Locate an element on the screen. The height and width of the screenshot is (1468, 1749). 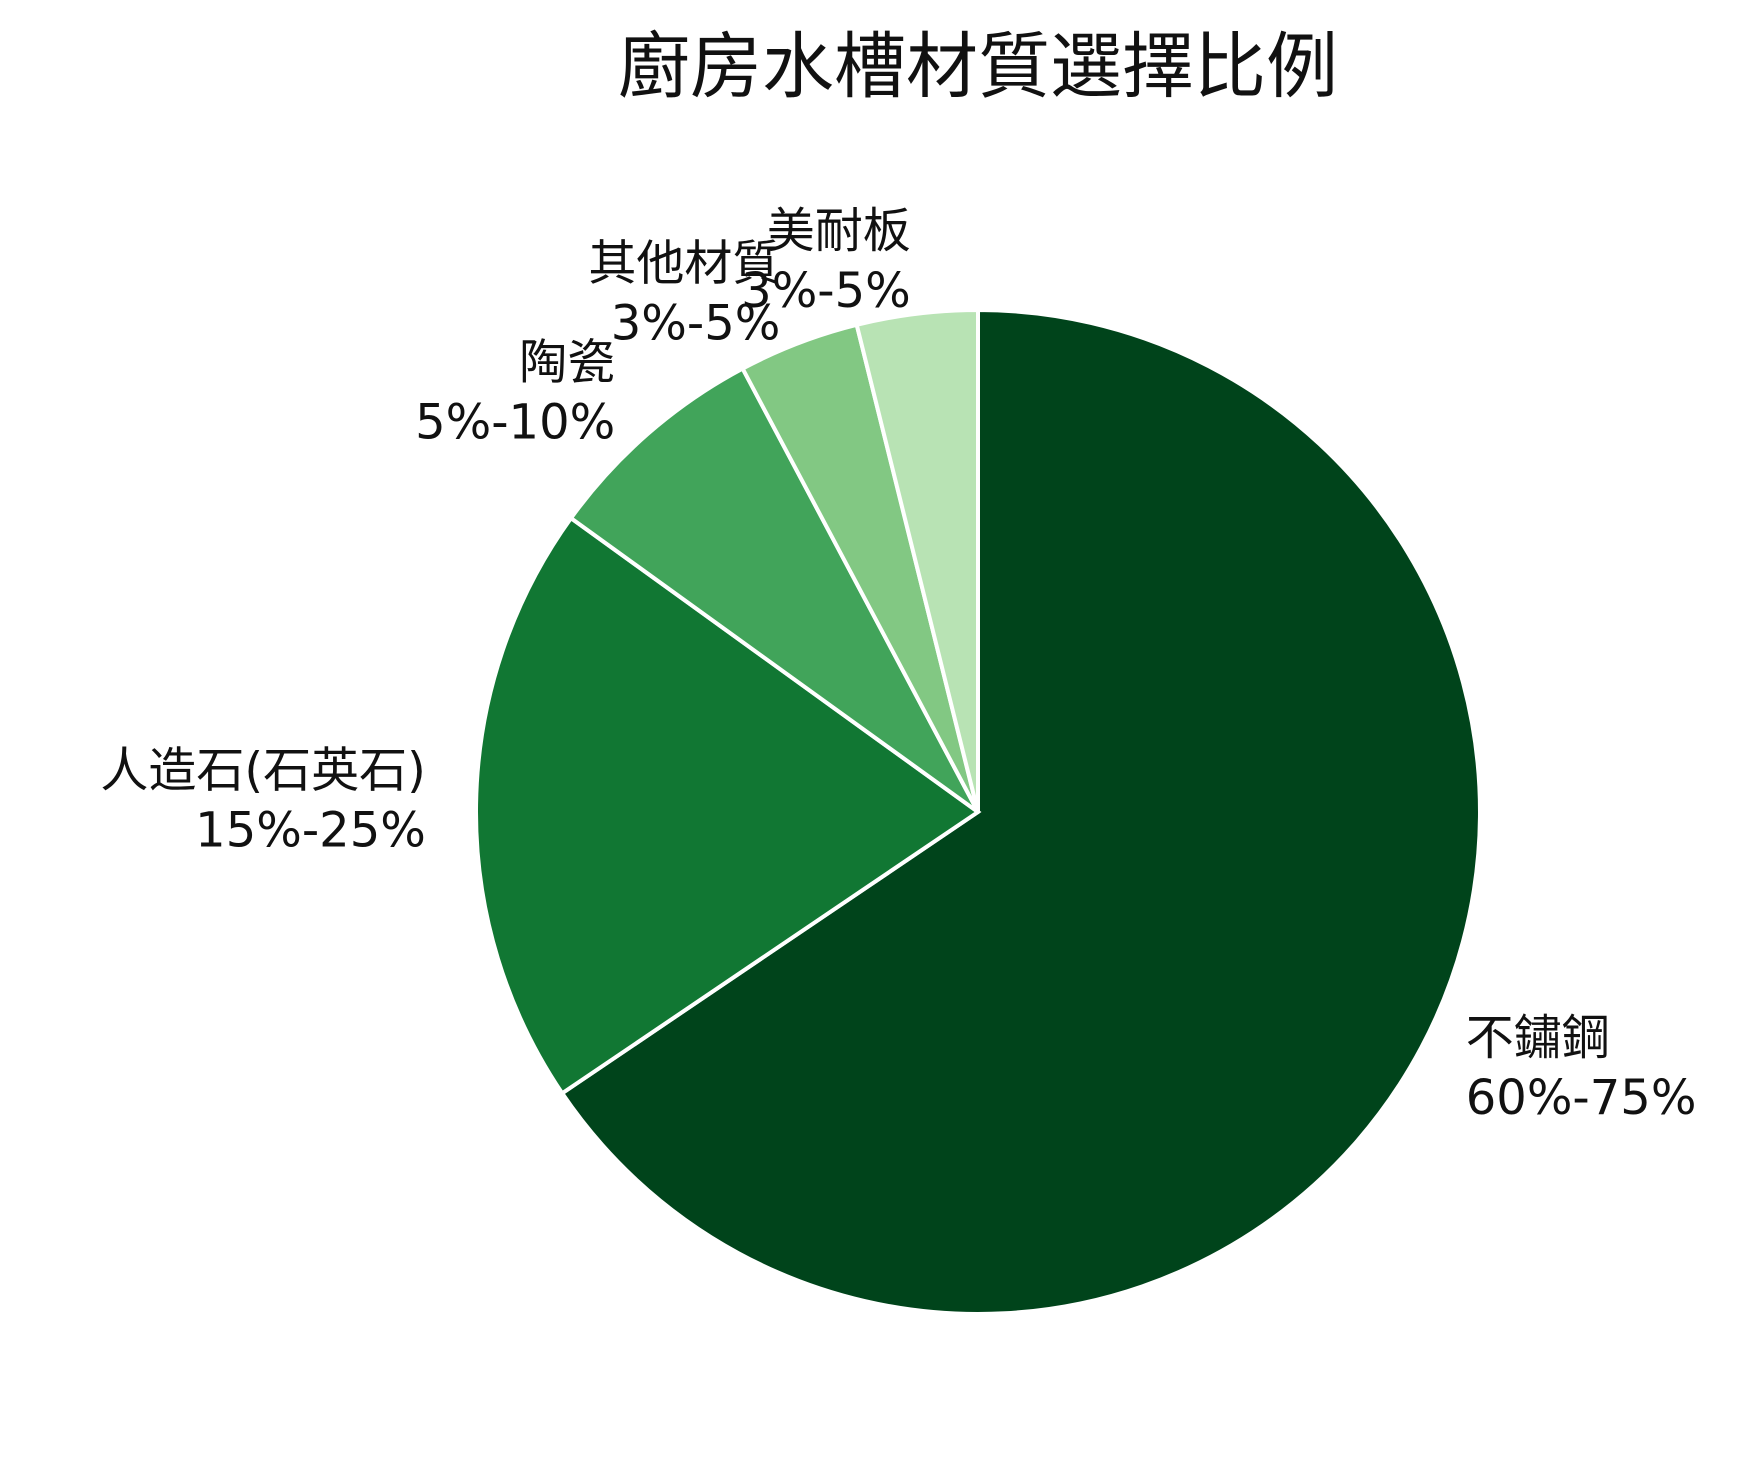
slice-label: 陶瓷 is located at coordinates (567, 363).